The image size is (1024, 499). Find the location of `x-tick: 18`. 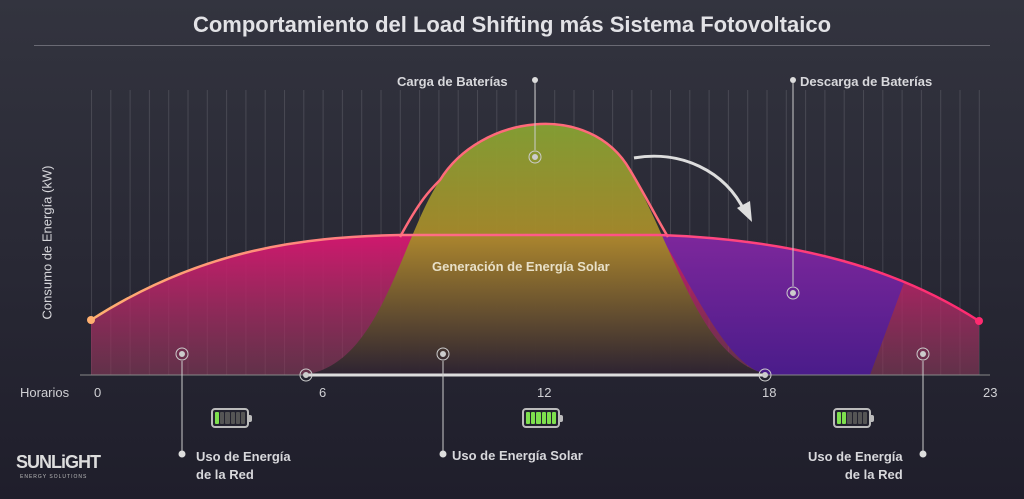

x-tick: 18 is located at coordinates (769, 392).